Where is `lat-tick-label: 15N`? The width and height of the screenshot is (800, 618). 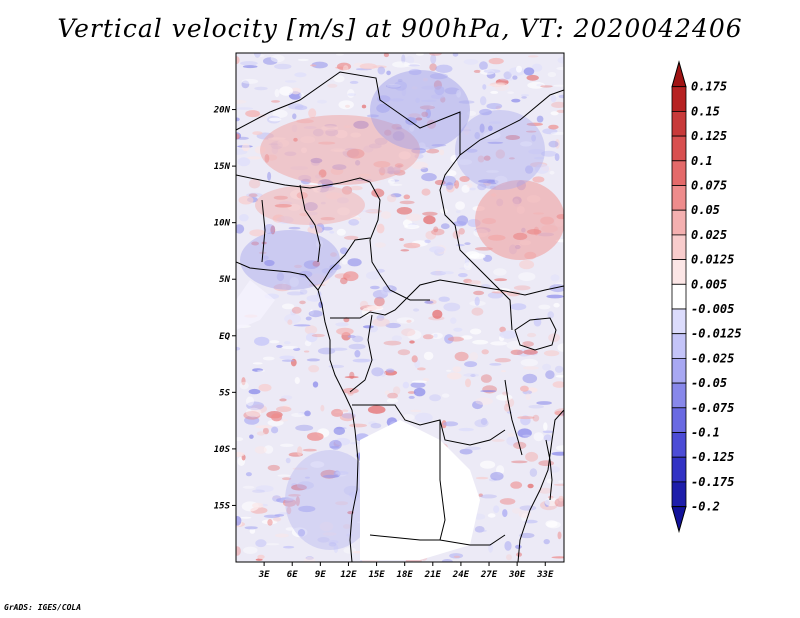
lat-tick-label: 15N is located at coordinates (222, 167).